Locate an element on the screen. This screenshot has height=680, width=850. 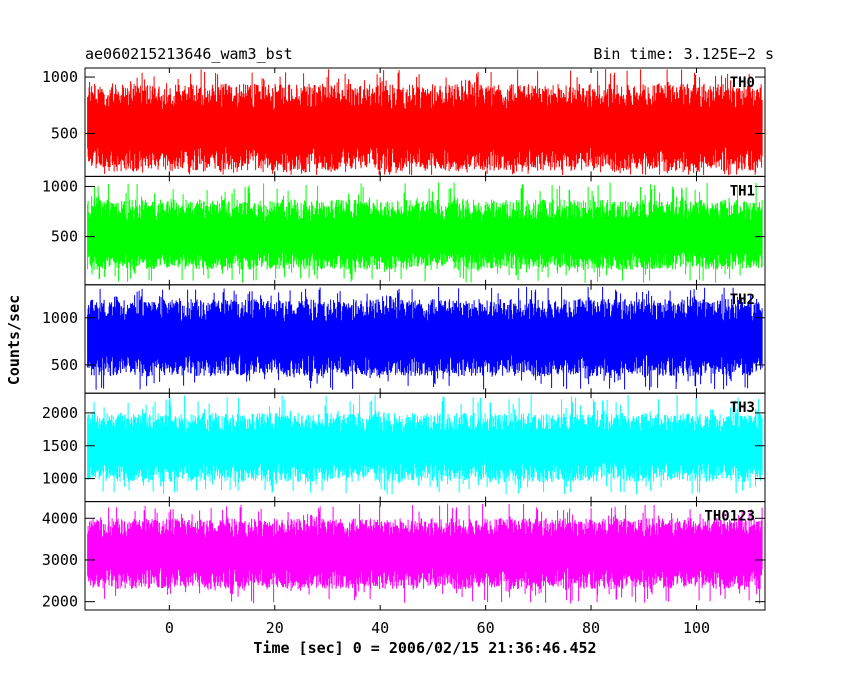
chart-title: ae060215213646_wam3_bst is located at coordinates (189, 54).